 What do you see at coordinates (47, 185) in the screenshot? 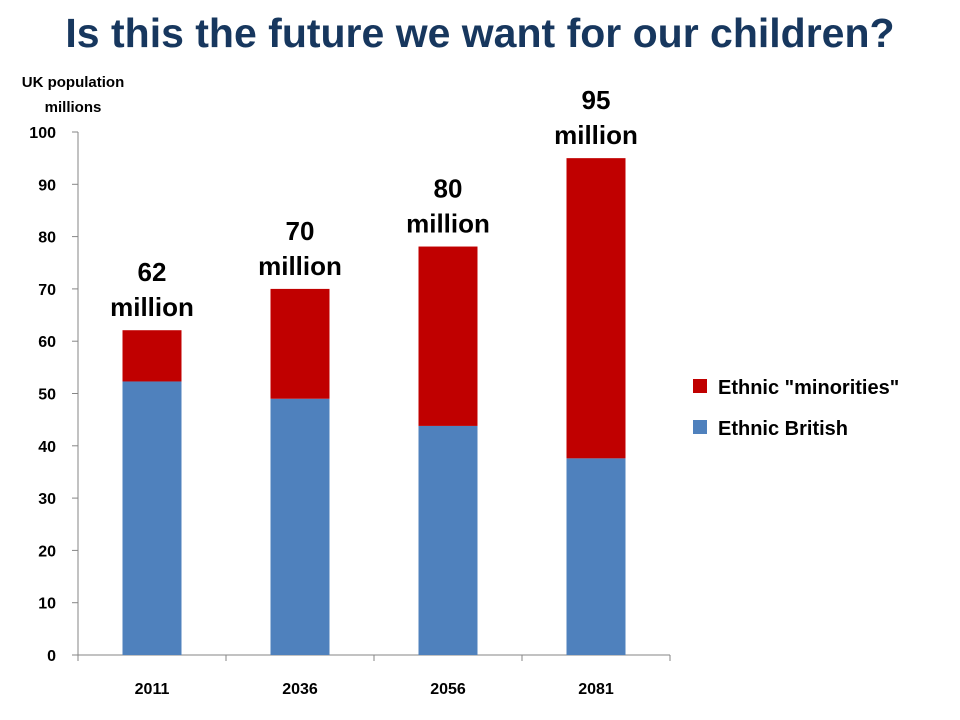
I see `y-tick-label: 90` at bounding box center [47, 185].